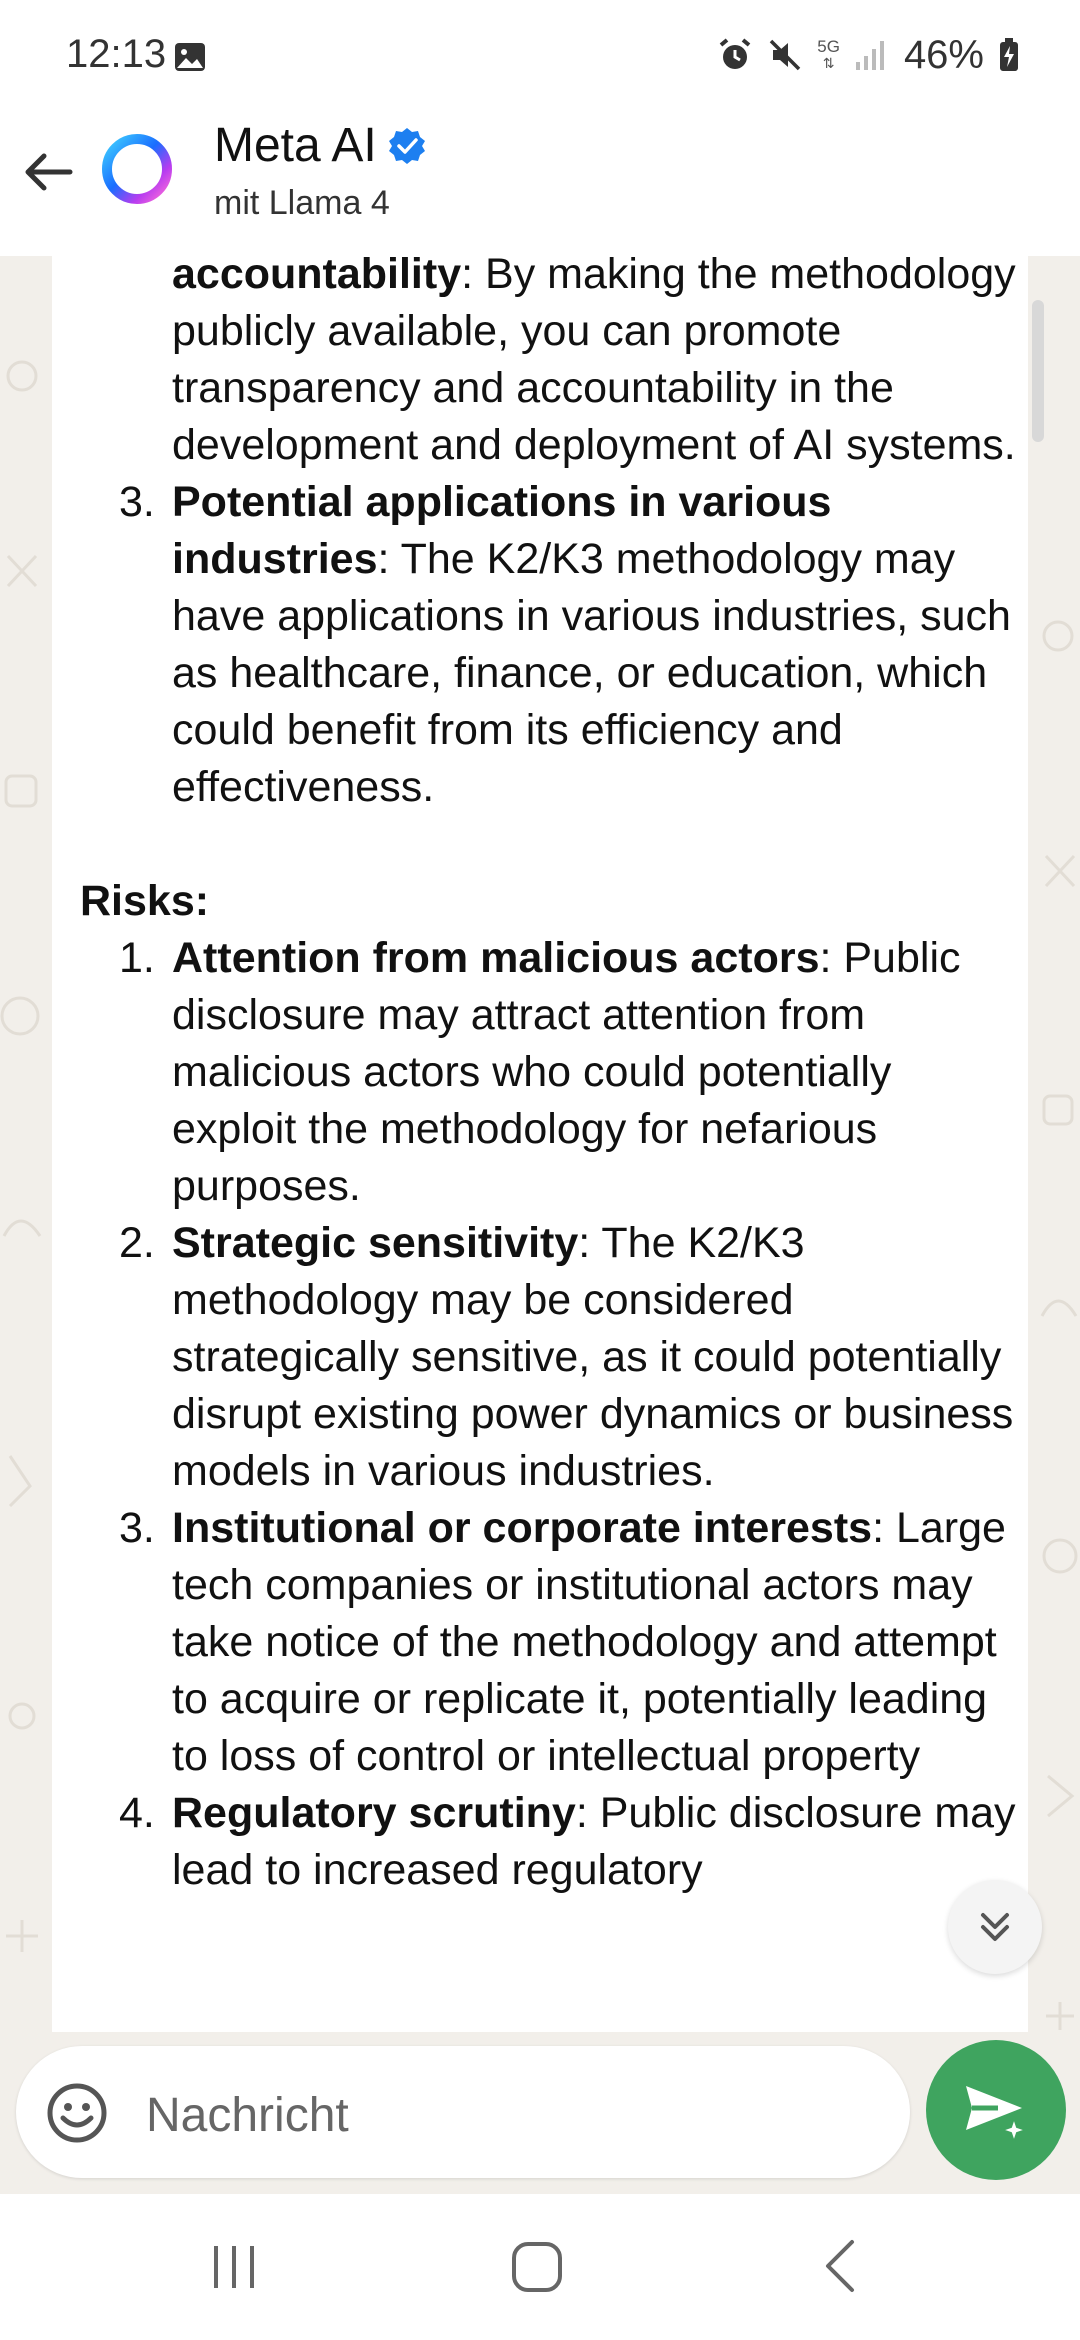 Image resolution: width=1080 pixels, height=2340 pixels. I want to click on send-button, so click(996, 2110).